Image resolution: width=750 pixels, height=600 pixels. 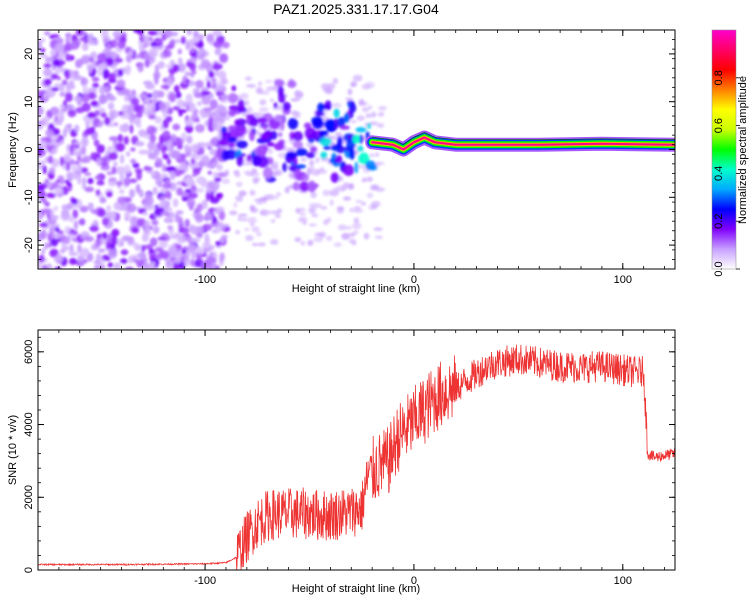 What do you see at coordinates (719, 221) in the screenshot?
I see `colorbar-tick-label: 0.2` at bounding box center [719, 221].